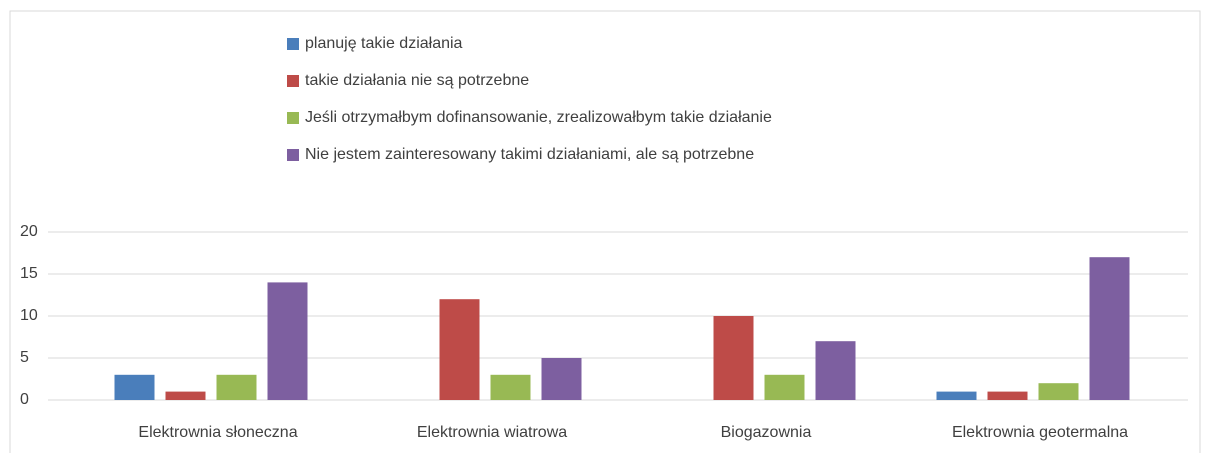  Describe the element at coordinates (24, 399) in the screenshot. I see `y-tick-label: 0` at that location.